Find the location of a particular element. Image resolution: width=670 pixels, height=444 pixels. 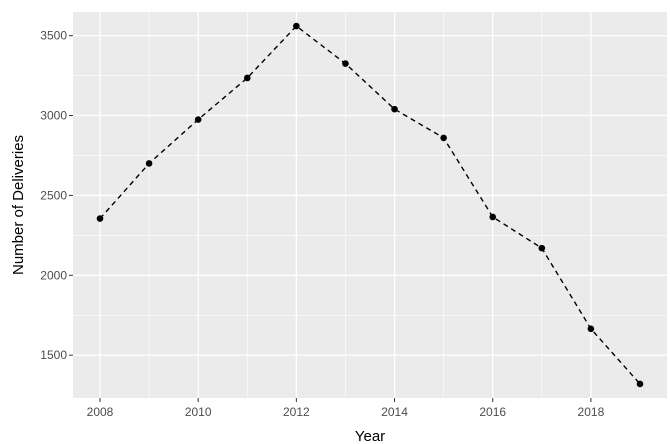

y-tick-label: 1500 is located at coordinates (53, 355).